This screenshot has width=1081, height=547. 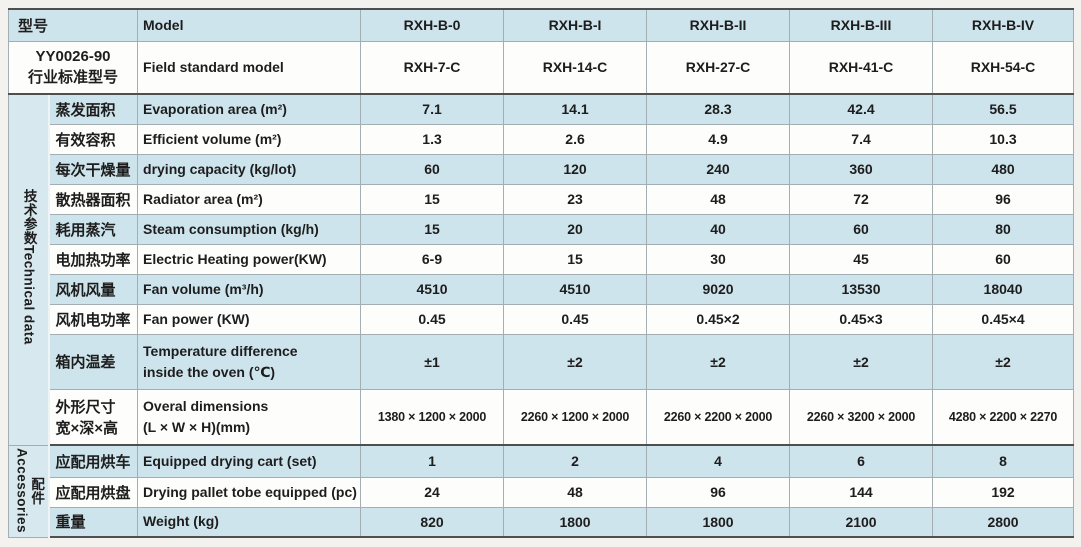 I want to click on model-name-cell: RXH-B-0, so click(x=432, y=25).